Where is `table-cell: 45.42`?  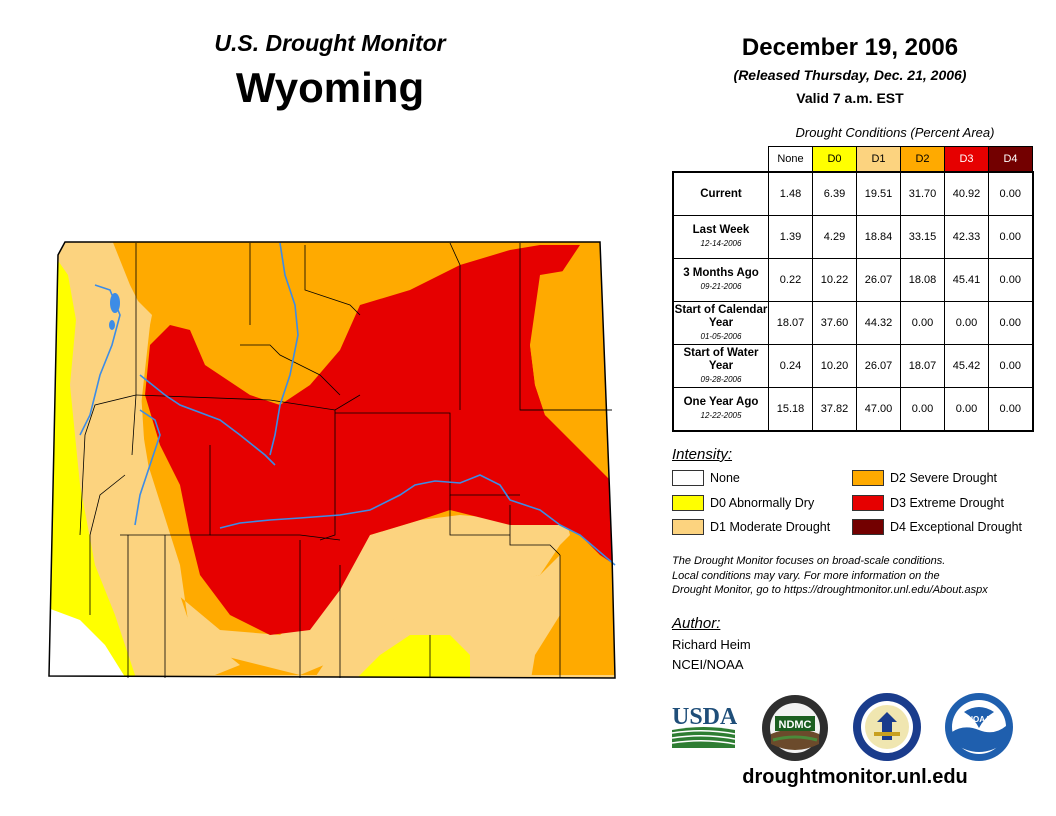 table-cell: 45.42 is located at coordinates (966, 366).